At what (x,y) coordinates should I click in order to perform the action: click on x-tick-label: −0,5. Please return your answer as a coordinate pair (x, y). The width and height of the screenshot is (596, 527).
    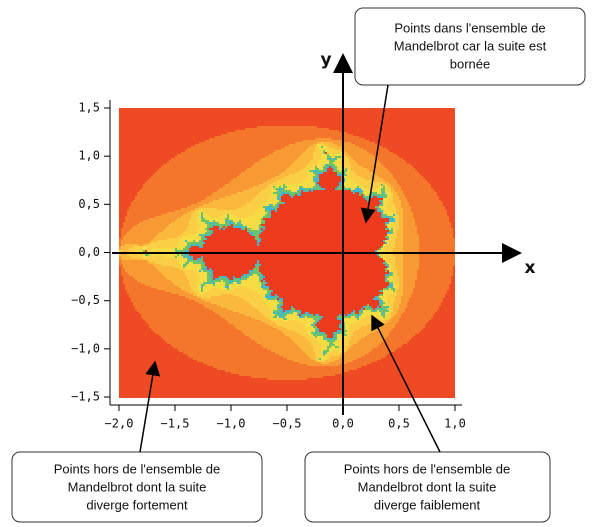
    Looking at the image, I should click on (287, 424).